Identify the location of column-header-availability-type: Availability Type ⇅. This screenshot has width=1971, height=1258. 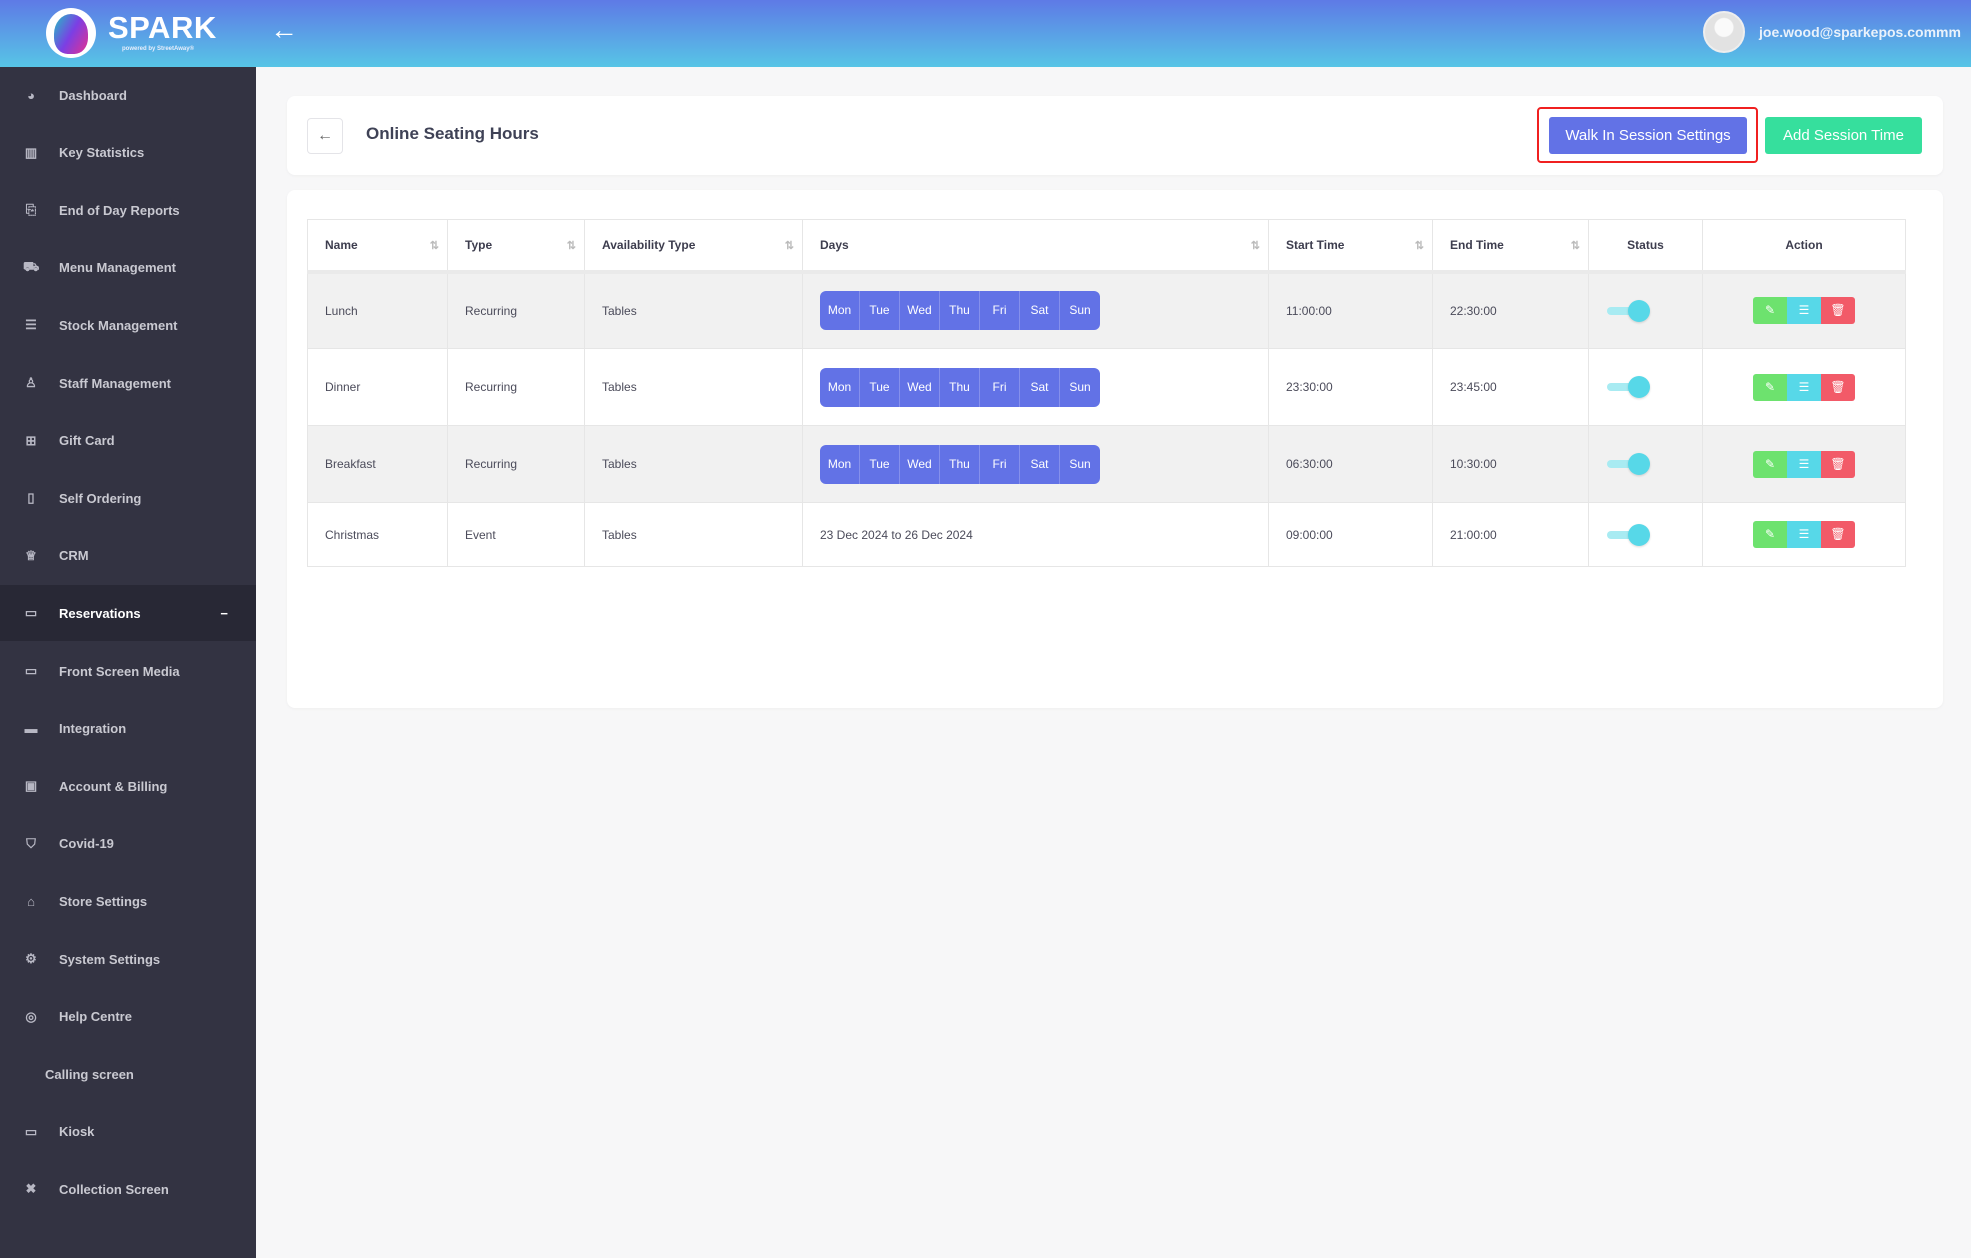
(693, 246).